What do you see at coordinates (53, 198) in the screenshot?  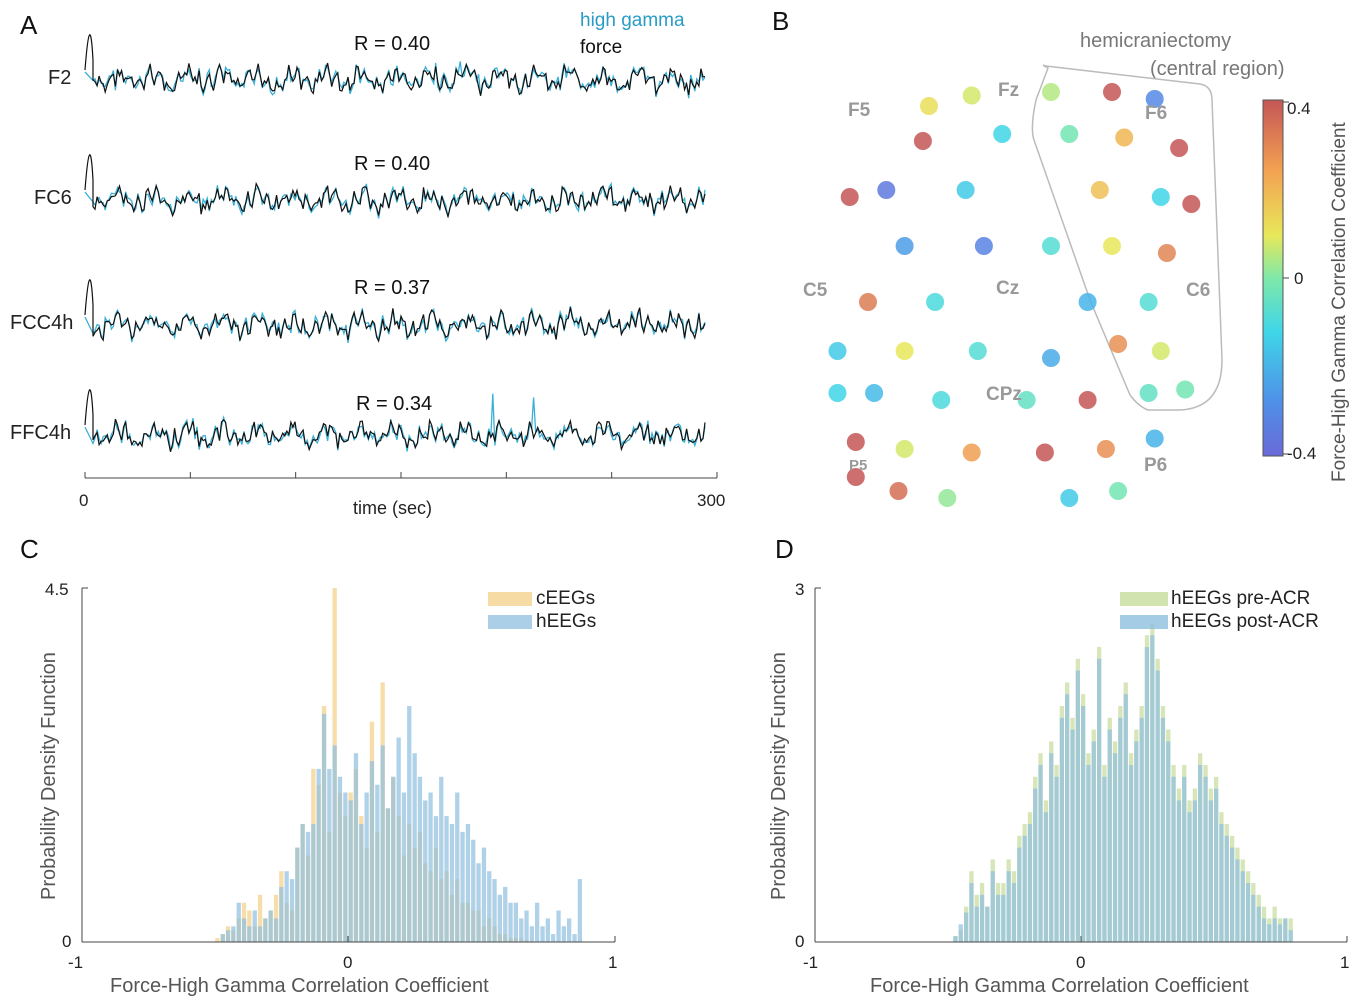 I see `trace-label: FC6` at bounding box center [53, 198].